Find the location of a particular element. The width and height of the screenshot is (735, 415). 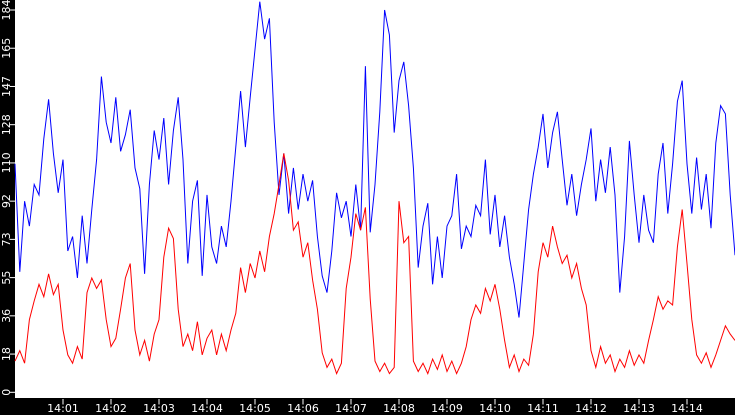

x-tick-label: 14:04 is located at coordinates (207, 408).